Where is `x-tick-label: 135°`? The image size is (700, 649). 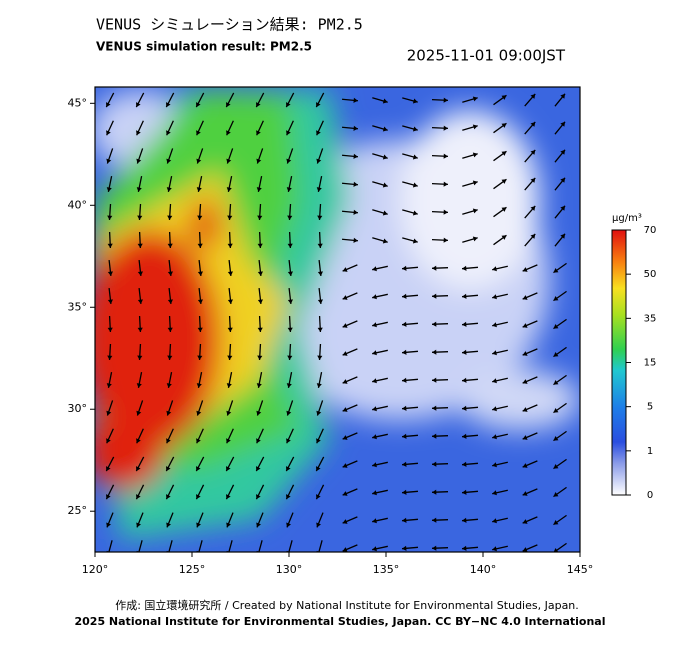 x-tick-label: 135° is located at coordinates (386, 569).